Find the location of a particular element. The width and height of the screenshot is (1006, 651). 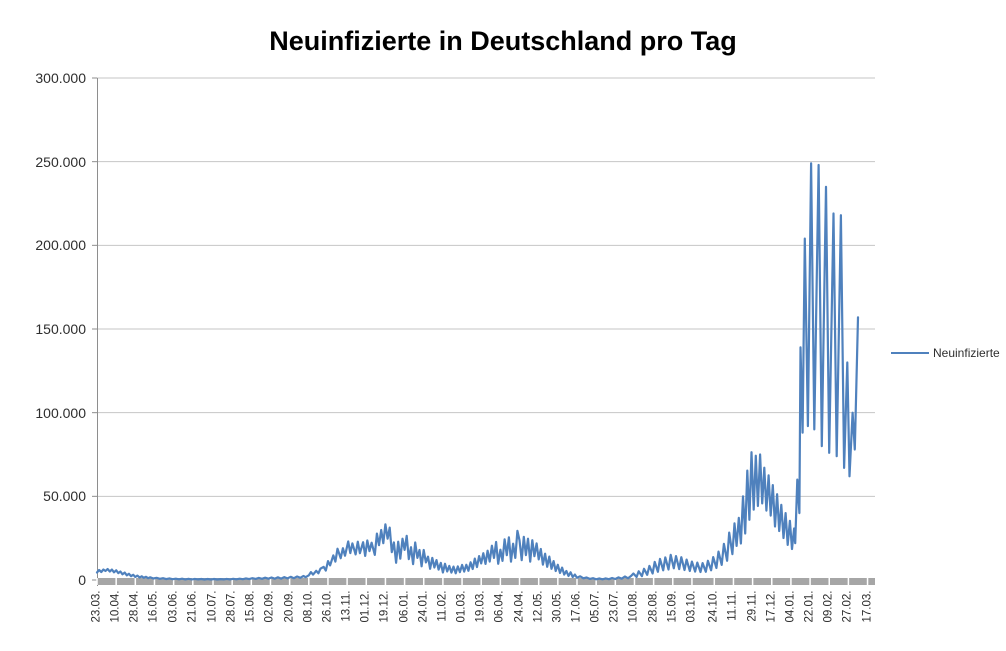

x-axis-label: 17.12. is located at coordinates (771, 606).